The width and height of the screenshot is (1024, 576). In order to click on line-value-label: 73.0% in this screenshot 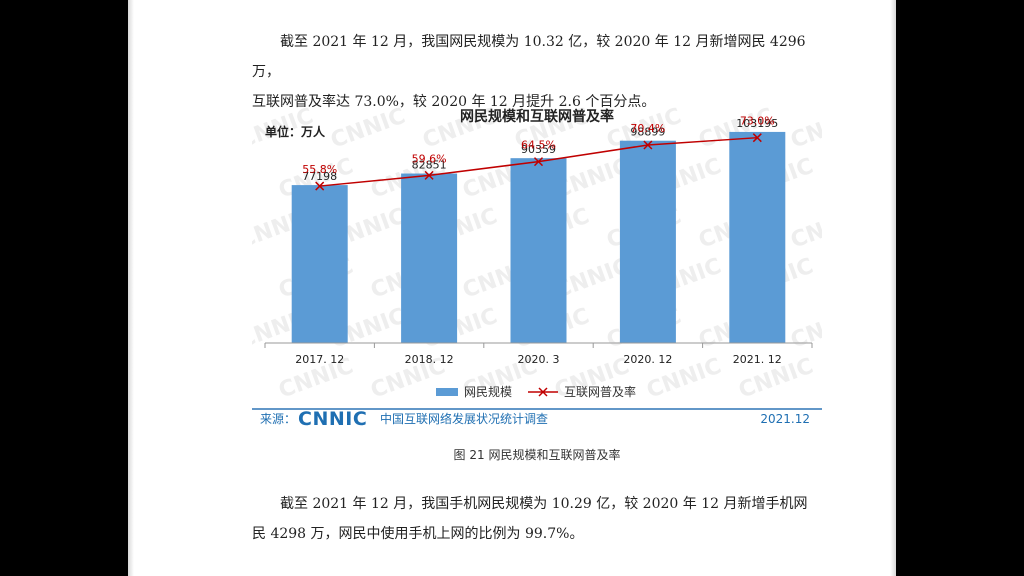, I will do `click(757, 121)`.